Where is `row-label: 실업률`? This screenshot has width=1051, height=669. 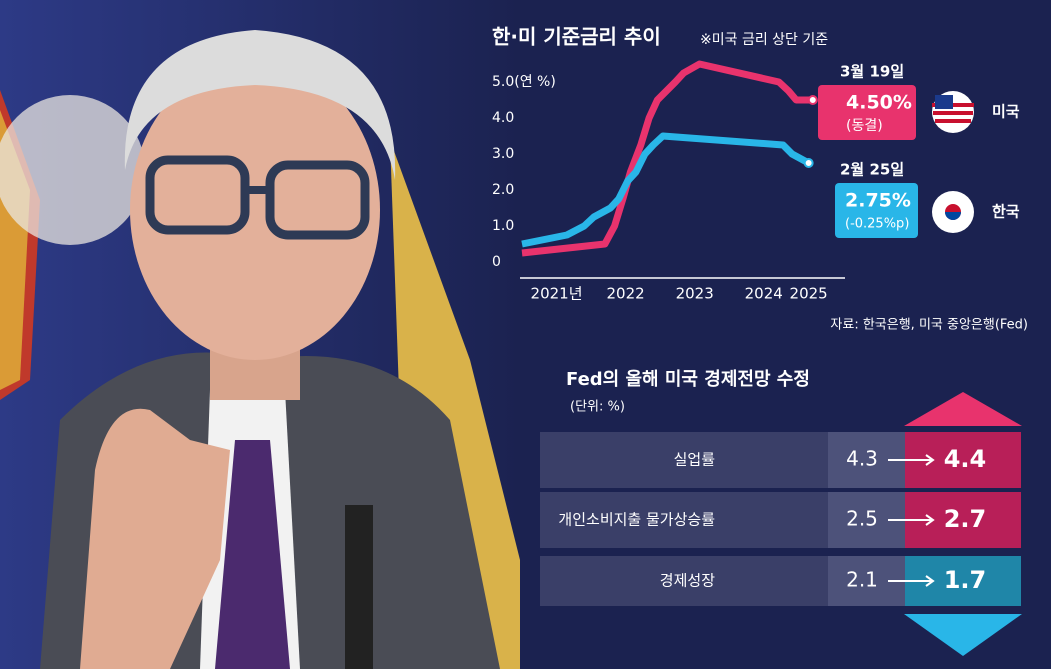 row-label: 실업률 is located at coordinates (695, 460).